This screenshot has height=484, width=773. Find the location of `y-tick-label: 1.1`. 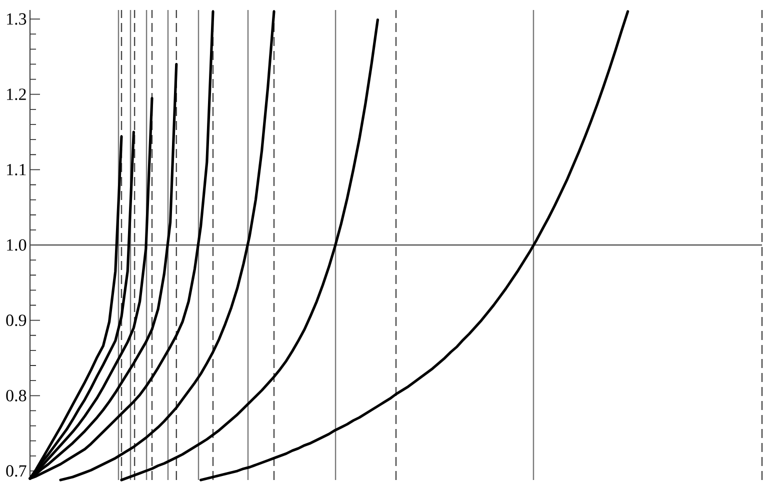

y-tick-label: 1.1 is located at coordinates (16, 170).